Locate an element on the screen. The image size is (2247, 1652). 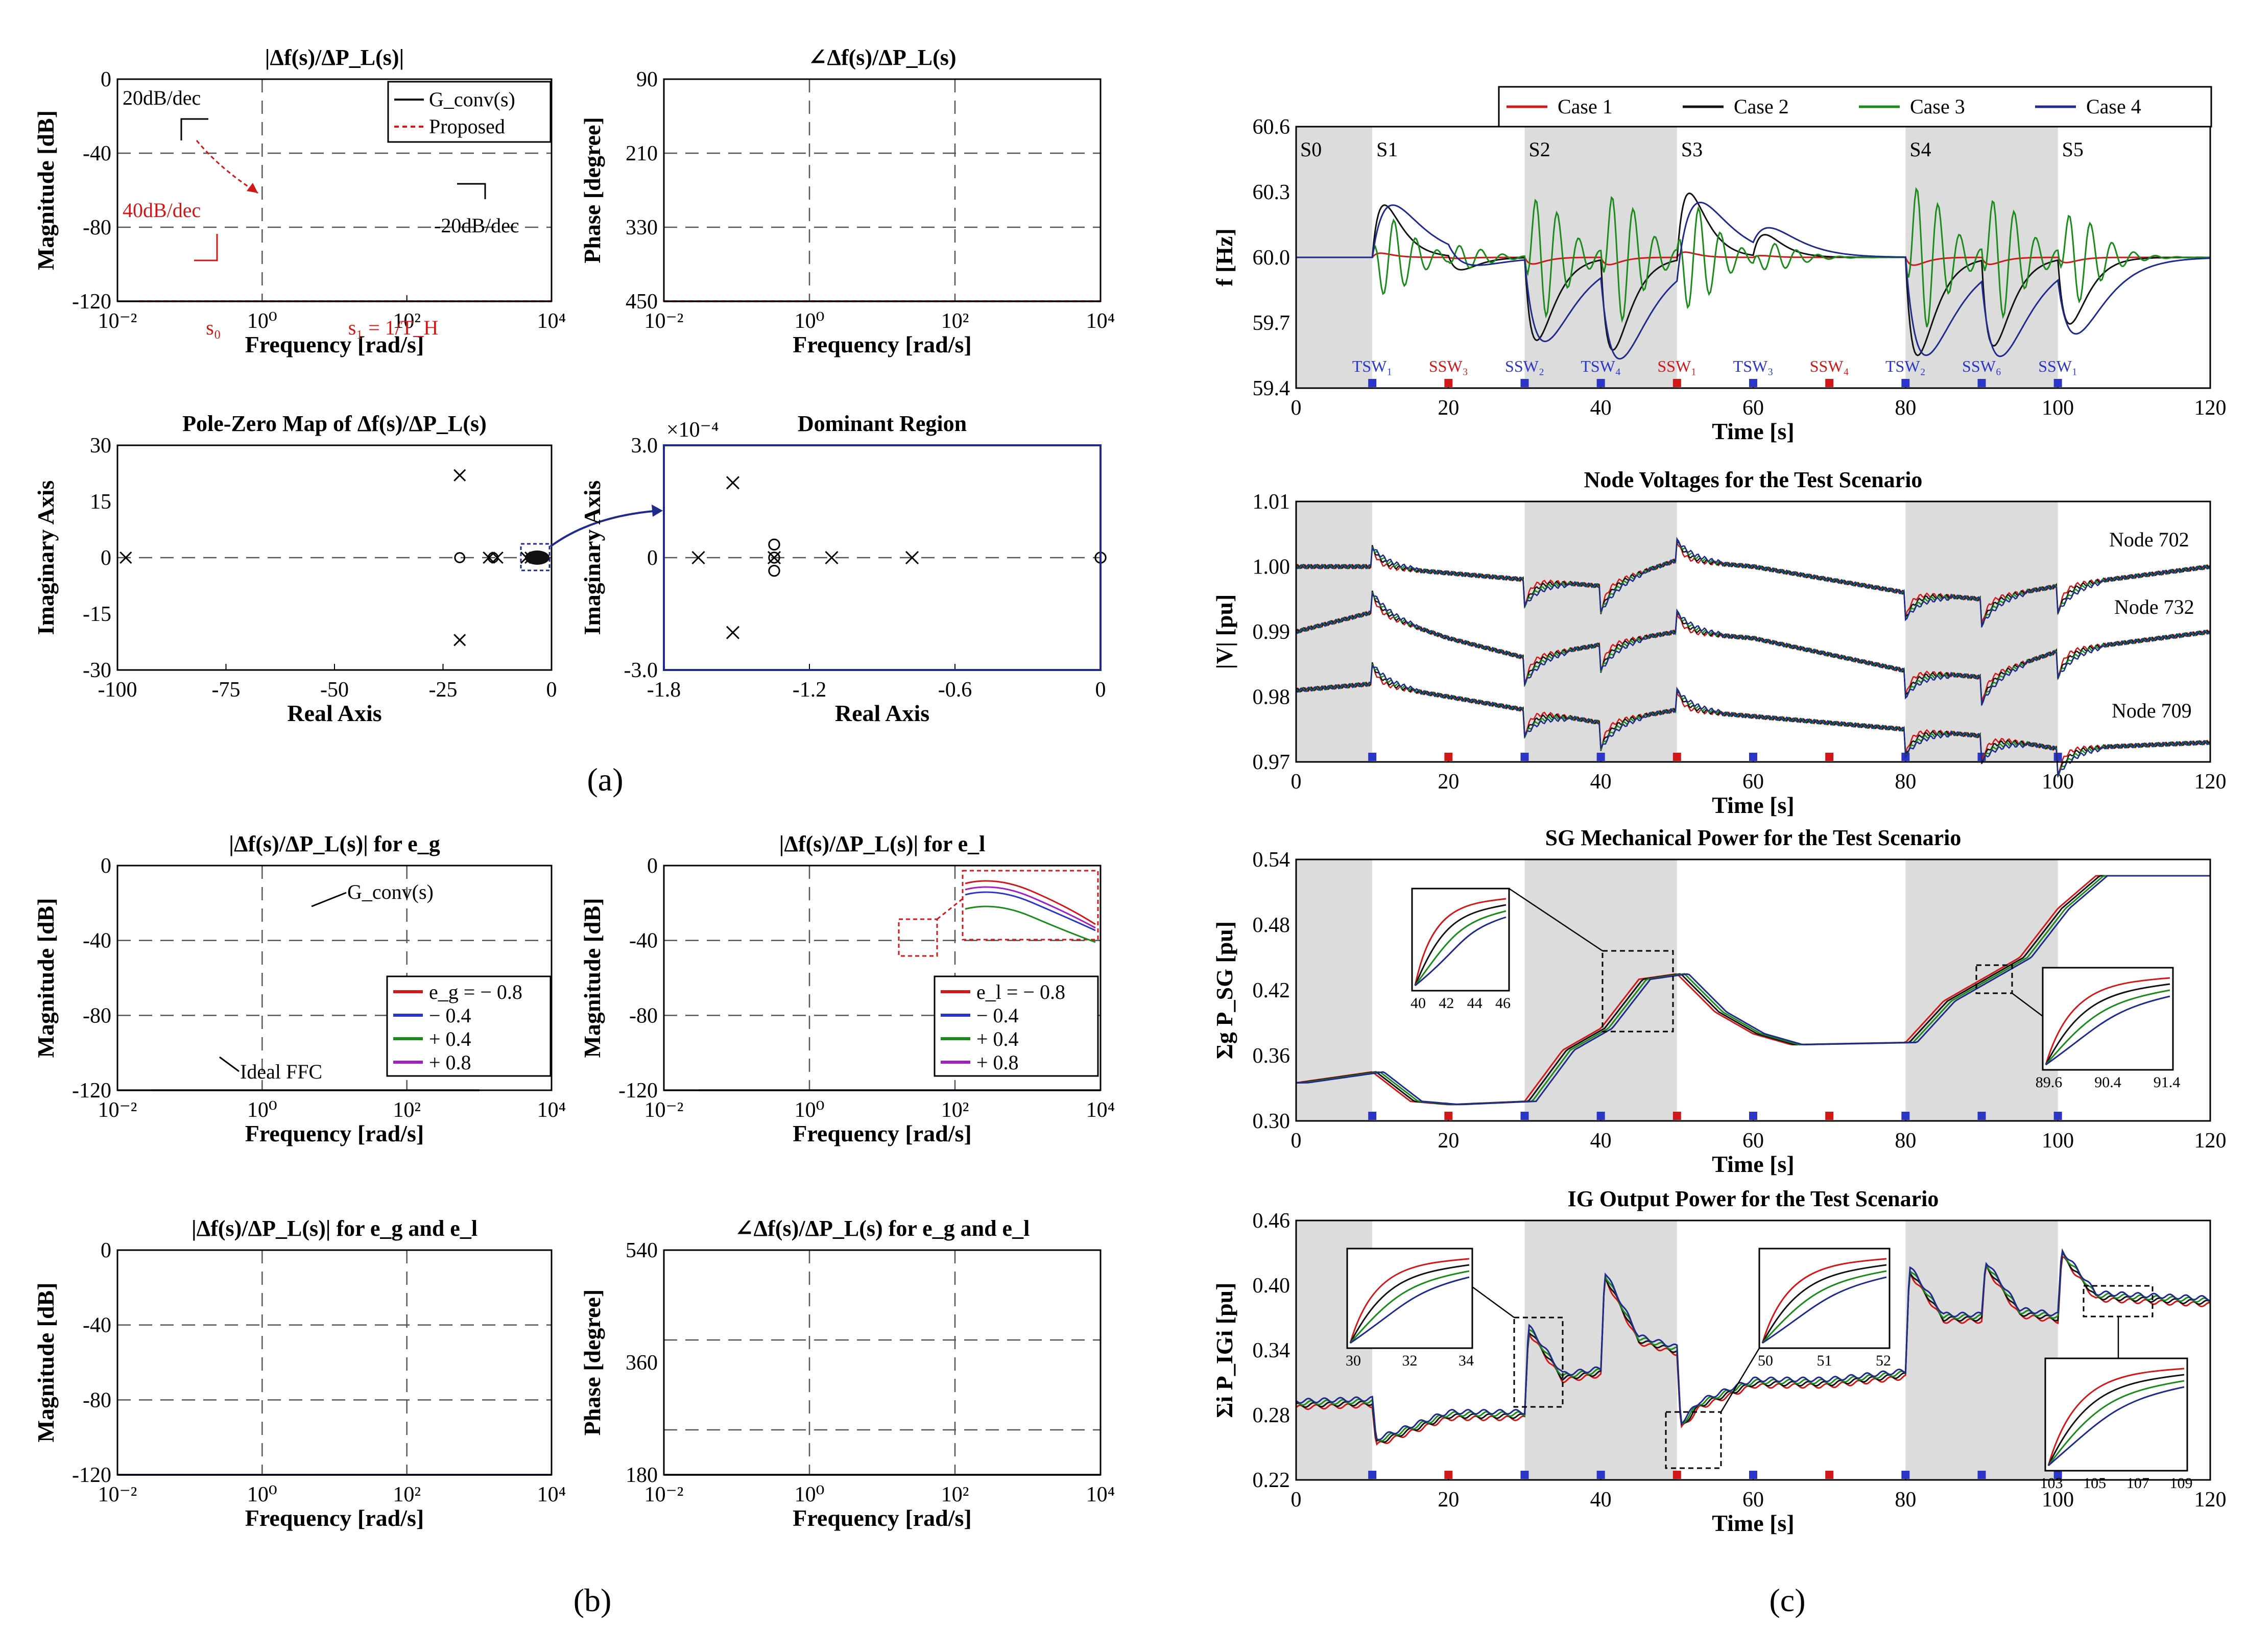
y-tick-label: 360 is located at coordinates (642, 1363).